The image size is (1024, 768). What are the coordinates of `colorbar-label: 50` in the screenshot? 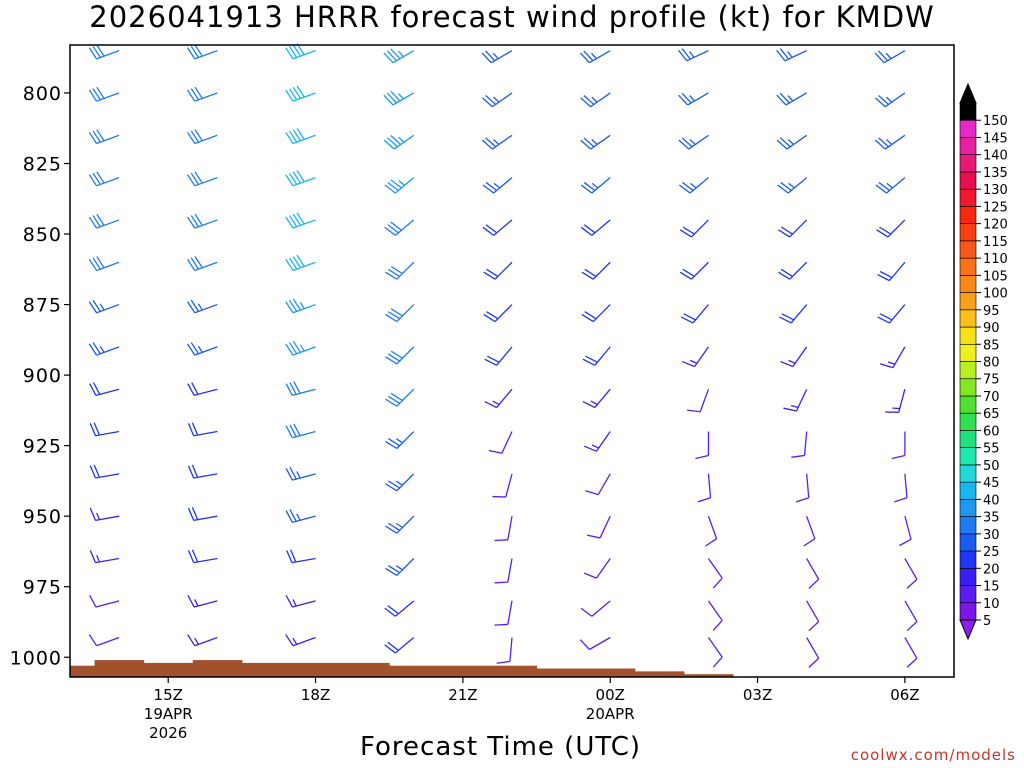 It's located at (991, 466).